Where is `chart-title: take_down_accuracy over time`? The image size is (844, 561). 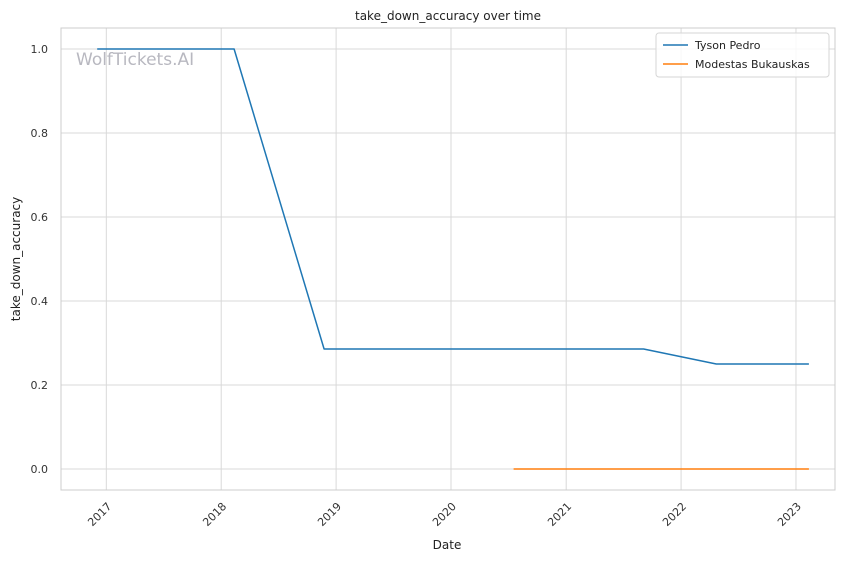
chart-title: take_down_accuracy over time is located at coordinates (448, 16).